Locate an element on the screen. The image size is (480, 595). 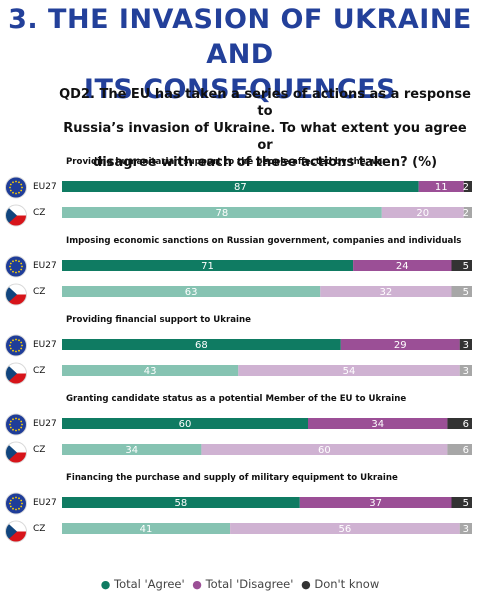
data-label-disagree: 37 is located at coordinates (375, 503).